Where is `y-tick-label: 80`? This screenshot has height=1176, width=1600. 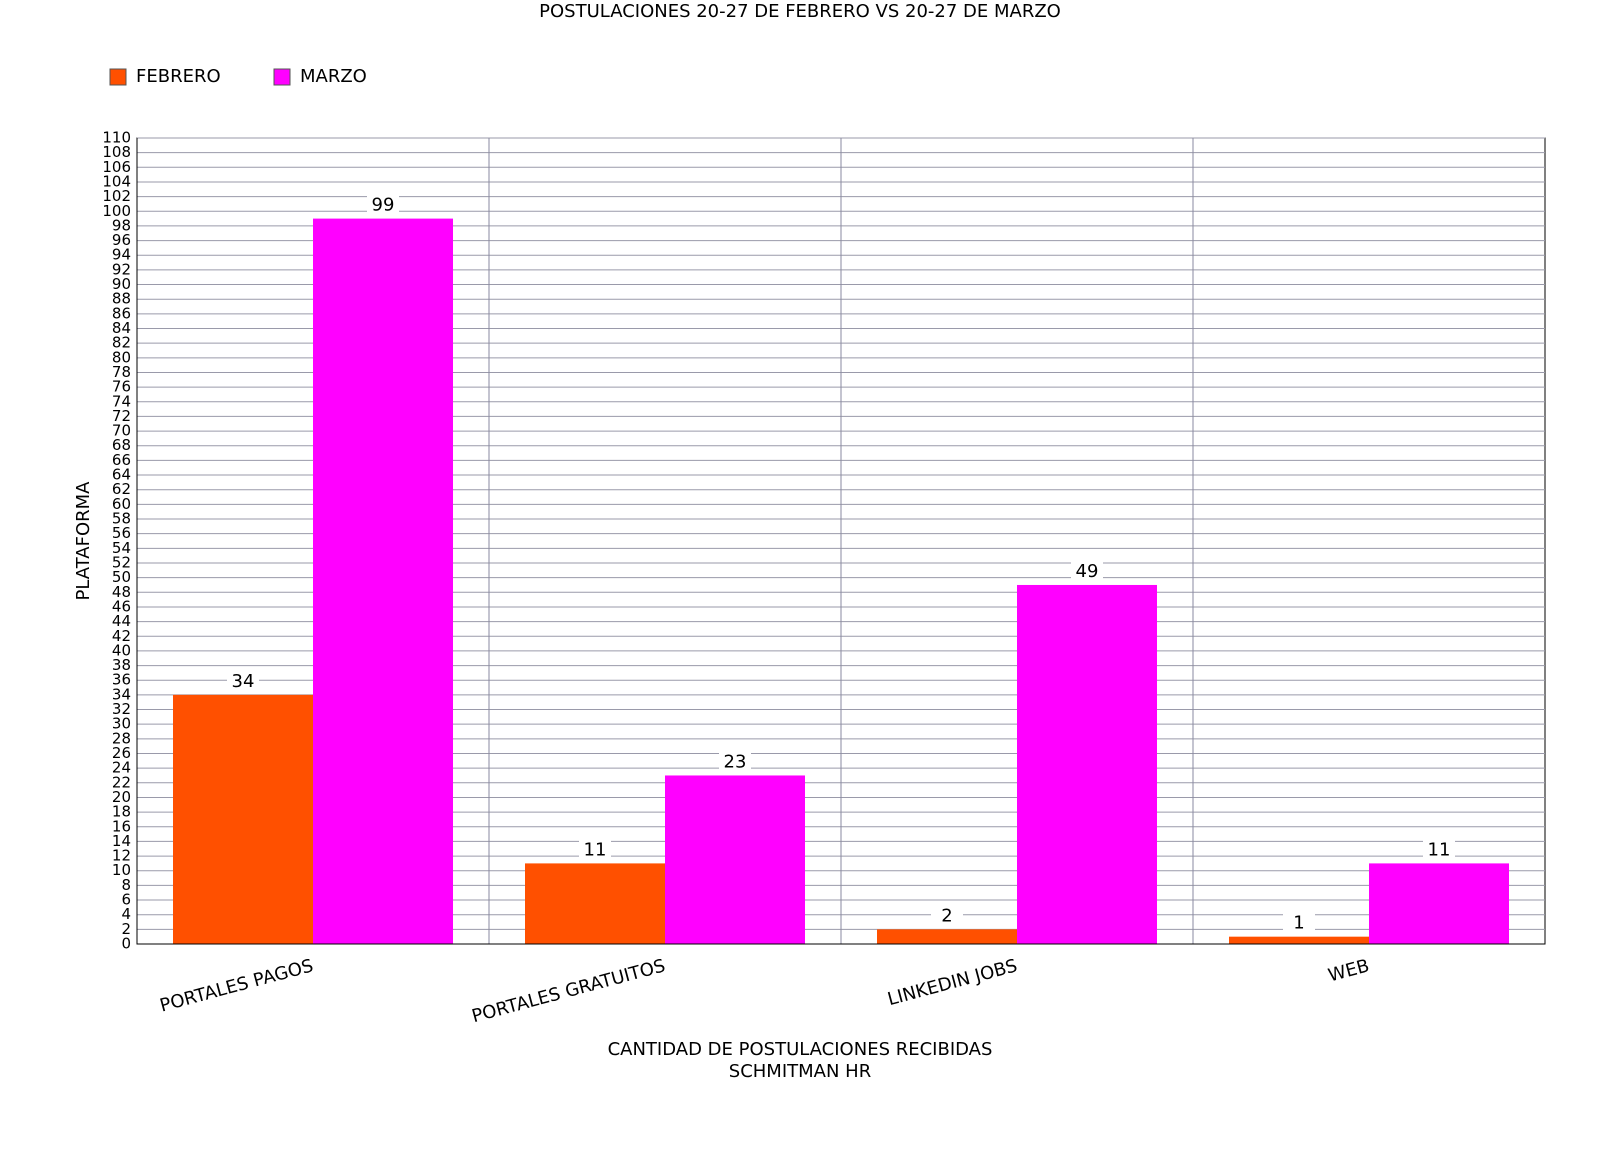
y-tick-label: 80 is located at coordinates (121, 357).